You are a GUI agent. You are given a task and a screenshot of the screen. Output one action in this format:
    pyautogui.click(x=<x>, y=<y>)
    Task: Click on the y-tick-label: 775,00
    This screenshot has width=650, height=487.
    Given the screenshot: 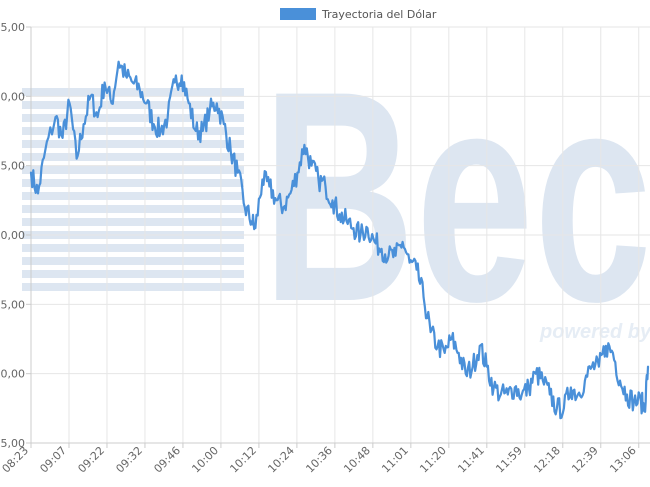 What is the action you would take?
    pyautogui.click(x=12, y=304)
    